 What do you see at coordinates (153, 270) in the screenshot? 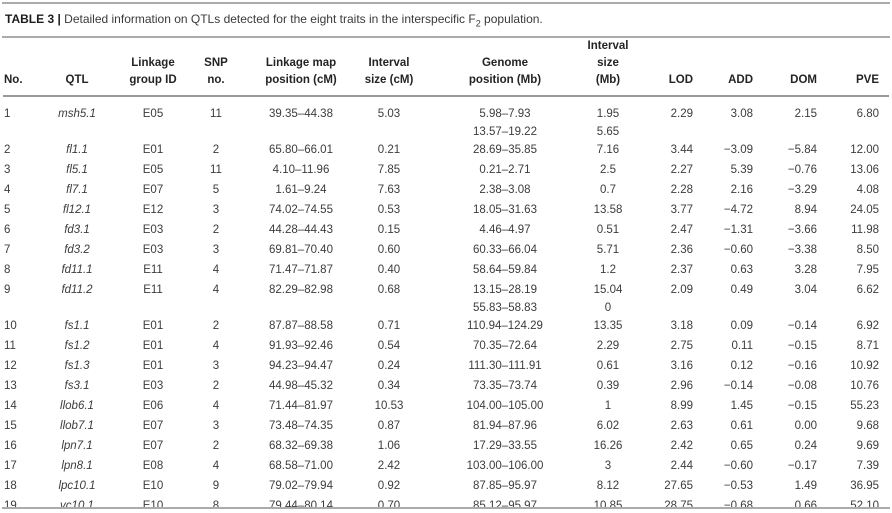
I see `cell-linkage_group: E11` at bounding box center [153, 270].